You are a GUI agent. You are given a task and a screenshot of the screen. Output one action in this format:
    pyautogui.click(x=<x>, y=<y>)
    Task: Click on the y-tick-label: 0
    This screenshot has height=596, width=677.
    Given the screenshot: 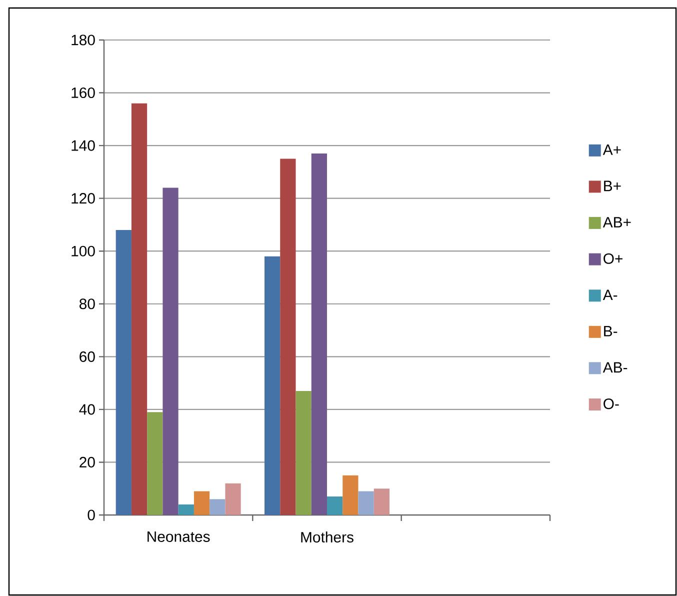 What is the action you would take?
    pyautogui.click(x=91, y=515)
    